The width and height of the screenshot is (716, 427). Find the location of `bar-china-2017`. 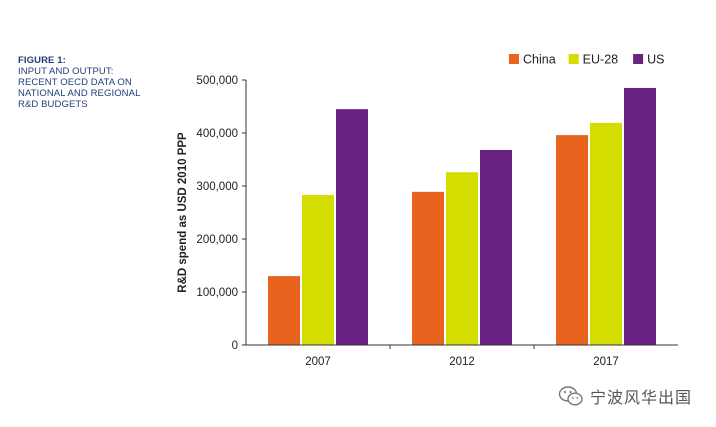

bar-china-2017 is located at coordinates (572, 240).